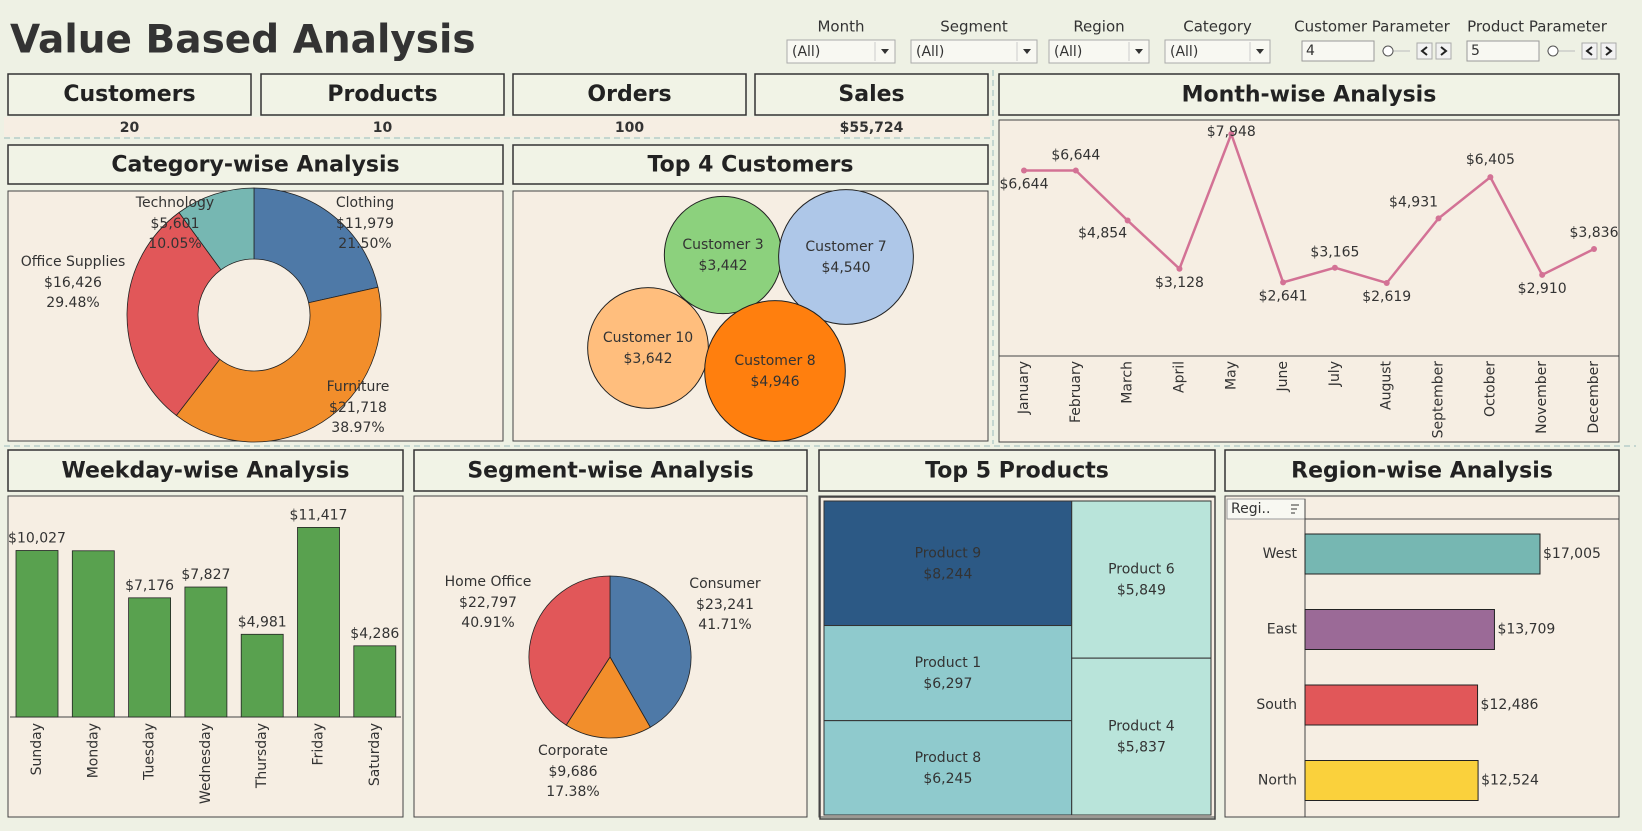  What do you see at coordinates (1510, 705) in the screenshot?
I see `bar-label: $12,486` at bounding box center [1510, 705].